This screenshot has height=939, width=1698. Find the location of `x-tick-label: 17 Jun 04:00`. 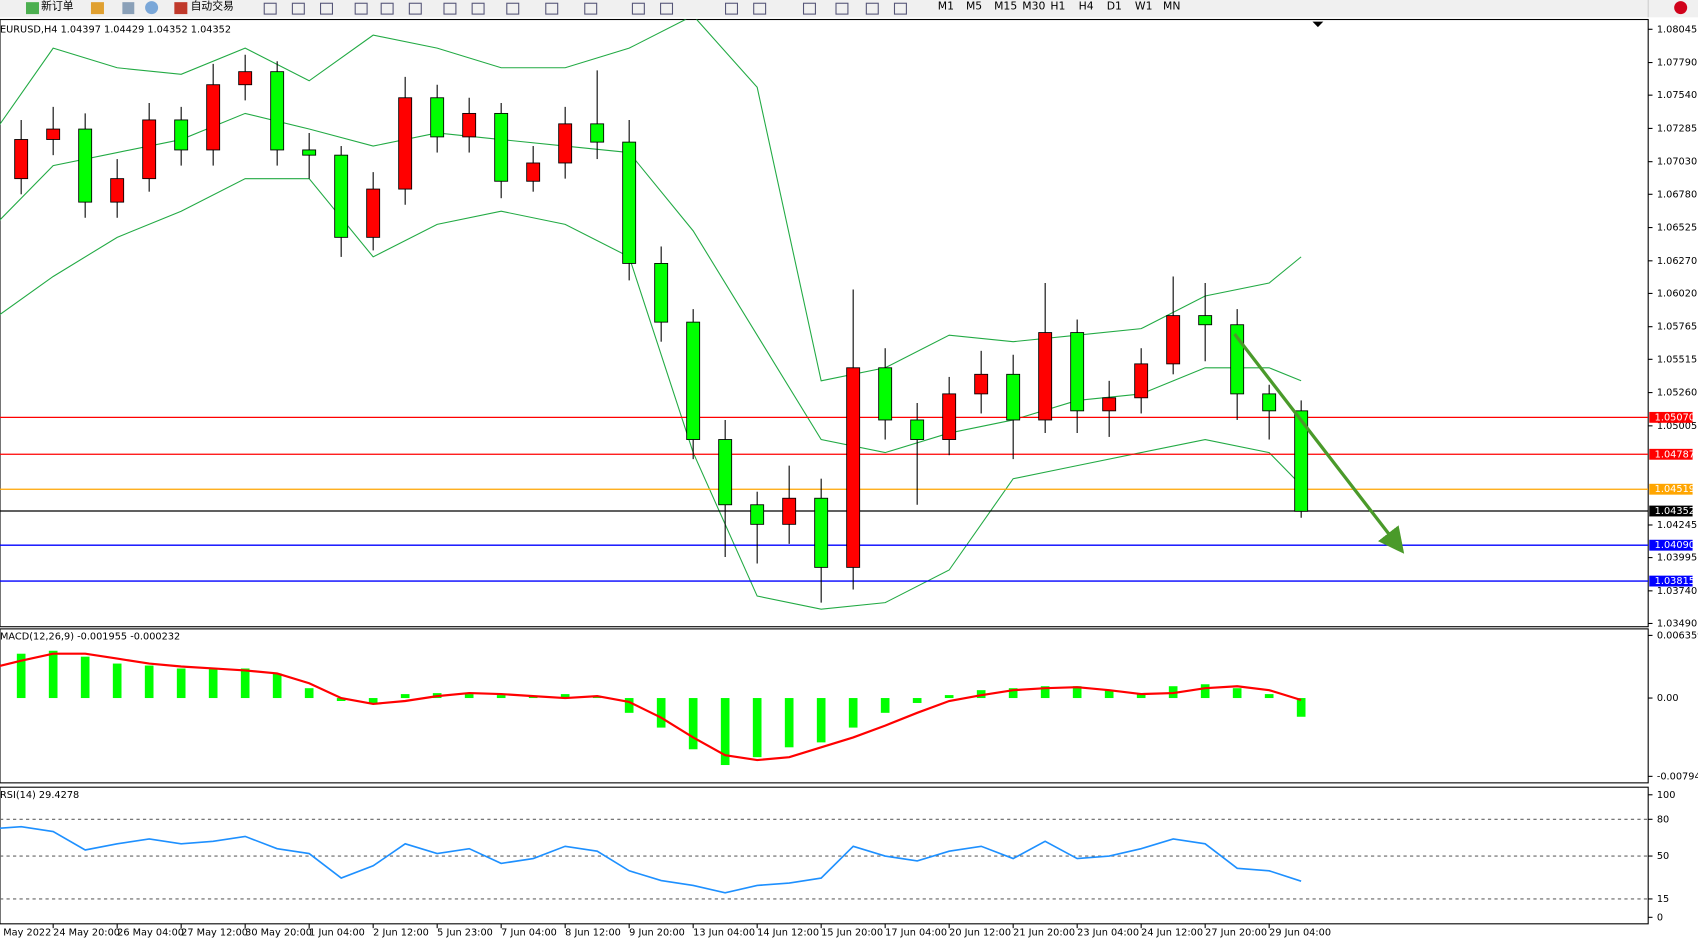

x-tick-label: 17 Jun 04:00 is located at coordinates (916, 932).